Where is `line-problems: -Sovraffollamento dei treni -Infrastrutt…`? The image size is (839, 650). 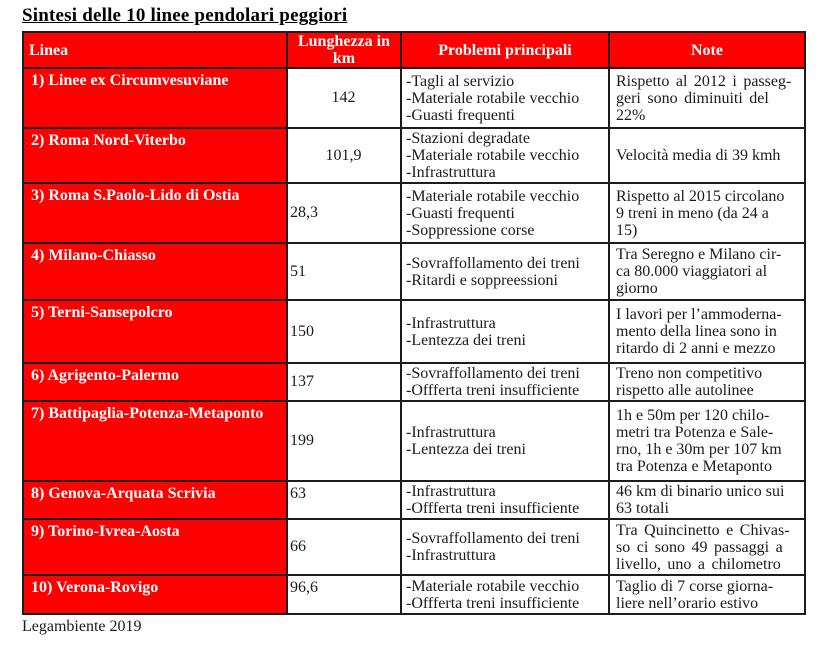 line-problems: -Sovraffollamento dei treni -Infrastrutt… is located at coordinates (505, 547).